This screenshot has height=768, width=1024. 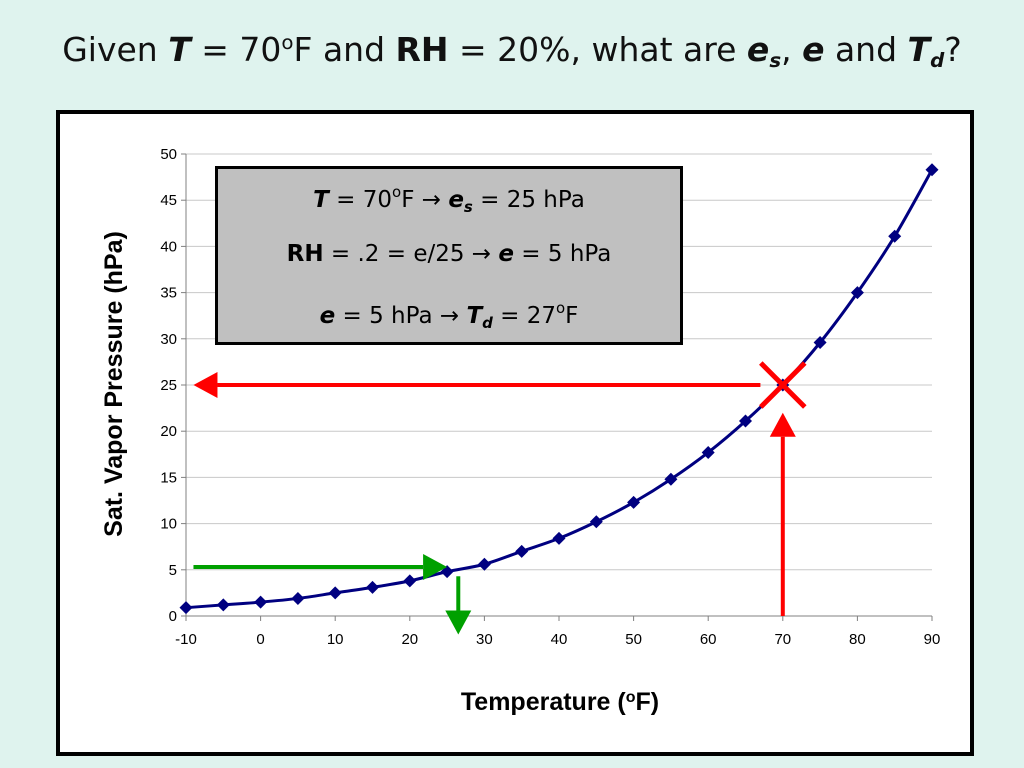 What do you see at coordinates (114, 384) in the screenshot?
I see `y-axis-title: Sat. Vapor Pressure (hPa)` at bounding box center [114, 384].